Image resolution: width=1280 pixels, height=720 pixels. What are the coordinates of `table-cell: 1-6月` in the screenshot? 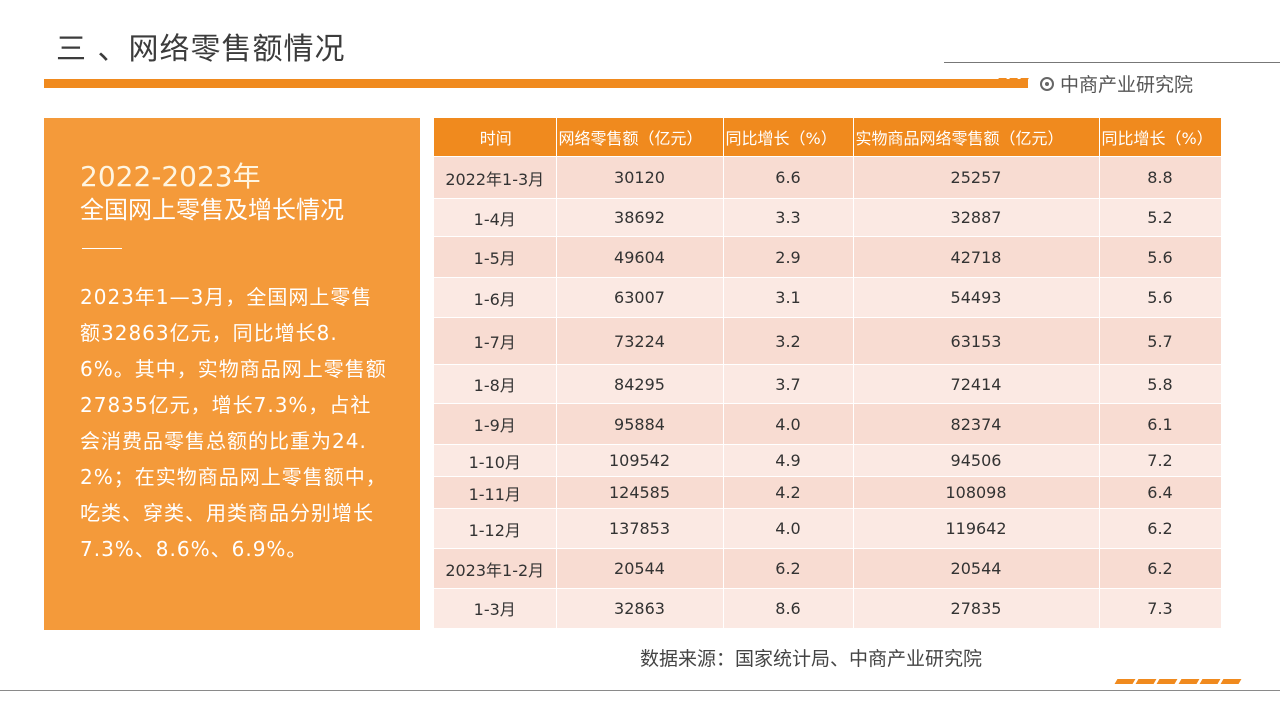 It's located at (495, 297).